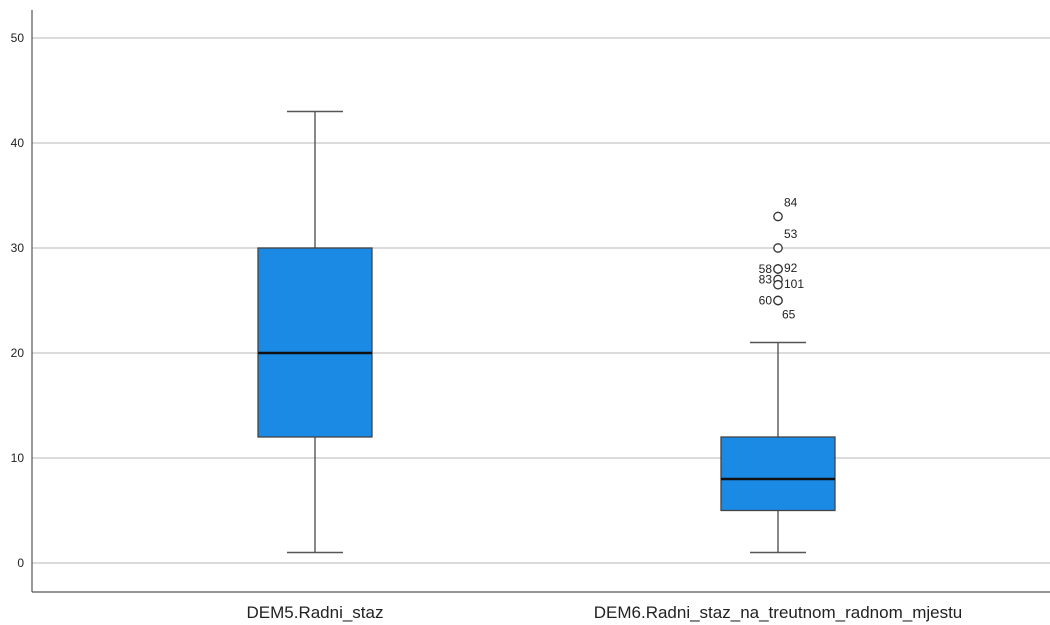 The image size is (1050, 625). What do you see at coordinates (791, 203) in the screenshot?
I see `outlier-label: 84` at bounding box center [791, 203].